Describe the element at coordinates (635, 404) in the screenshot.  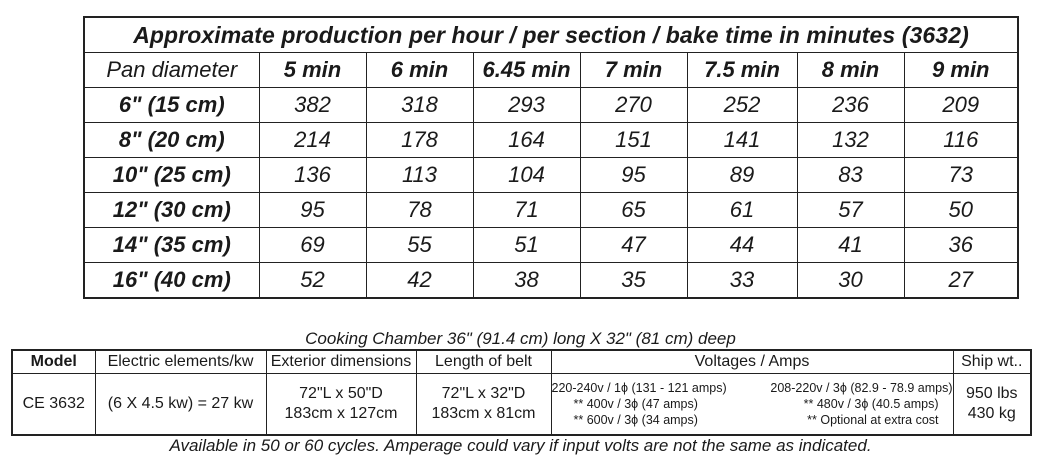
I see `voltage-option: ** 400v / 3ϕ (47 amps)` at that location.